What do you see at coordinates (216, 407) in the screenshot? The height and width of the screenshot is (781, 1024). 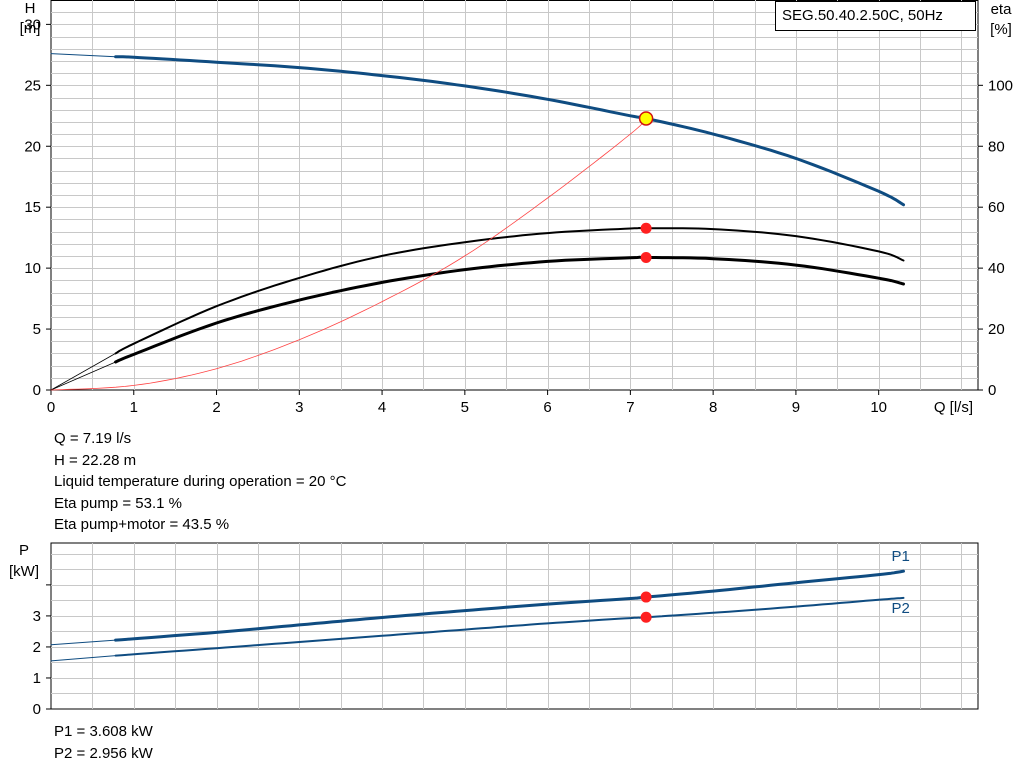 I see `x-tick-label: 2` at bounding box center [216, 407].